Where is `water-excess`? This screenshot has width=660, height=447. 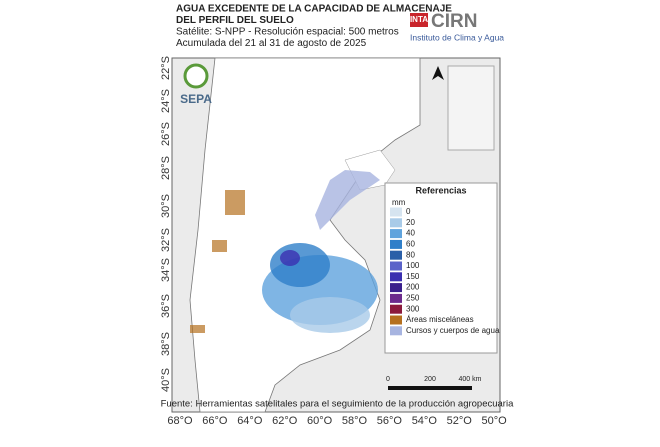
water-excess is located at coordinates (285, 251).